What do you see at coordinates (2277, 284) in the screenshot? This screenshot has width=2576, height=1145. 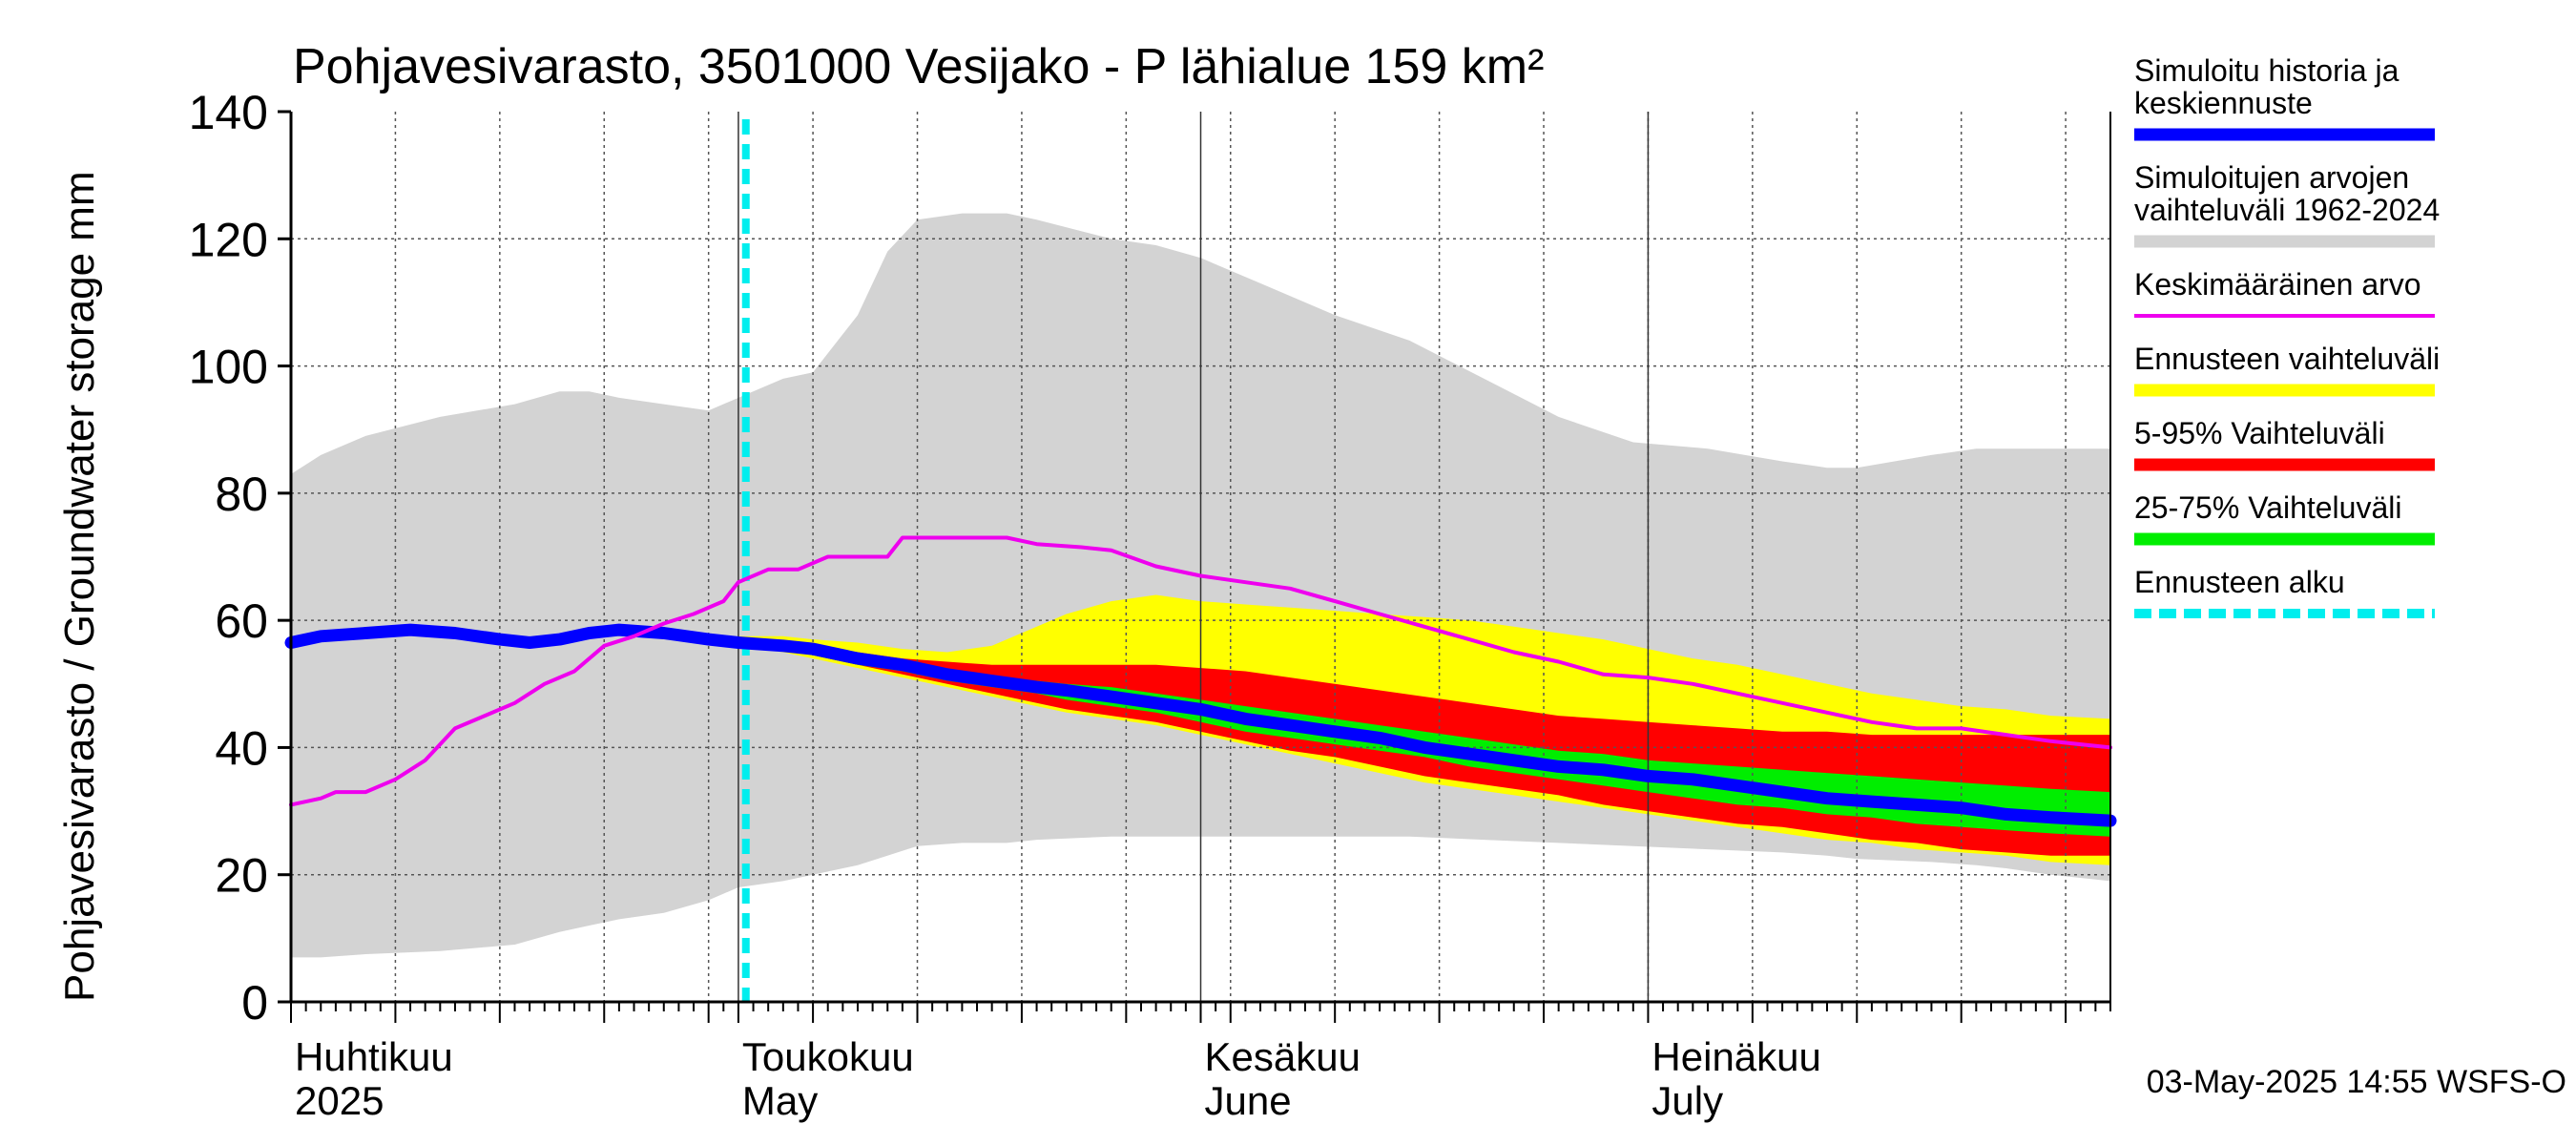 I see `legend-label-2: Keskimääräinen arvo` at bounding box center [2277, 284].